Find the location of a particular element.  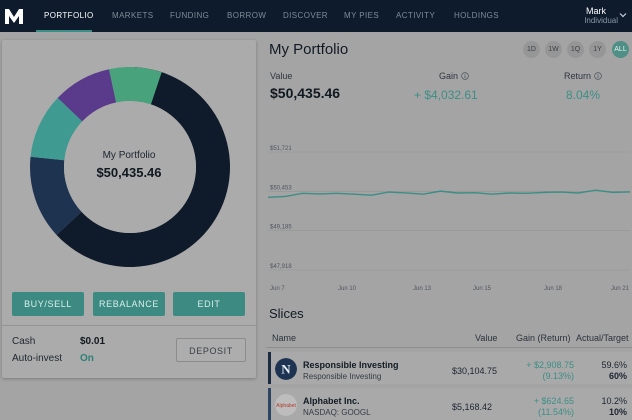

nav-funding: FUNDING is located at coordinates (190, 15).